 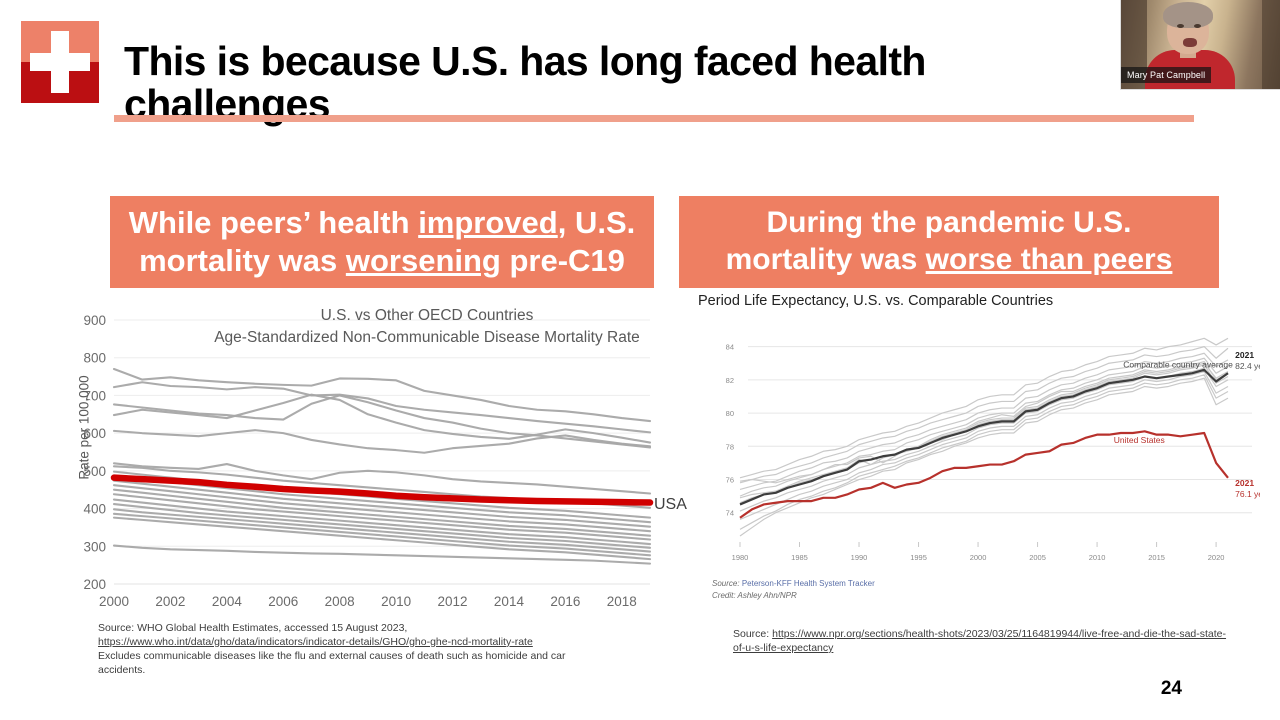 I want to click on svg-text: 1985, so click(x=799, y=557).